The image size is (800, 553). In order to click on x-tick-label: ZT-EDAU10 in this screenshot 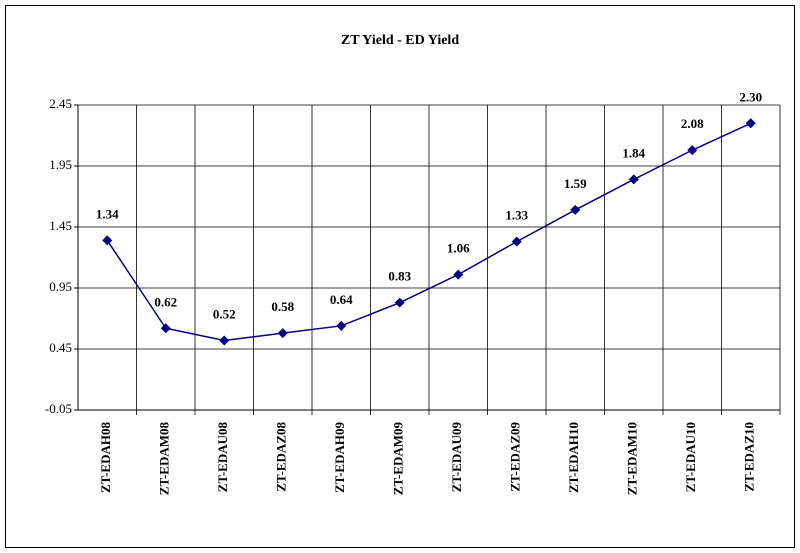, I will do `click(690, 457)`.